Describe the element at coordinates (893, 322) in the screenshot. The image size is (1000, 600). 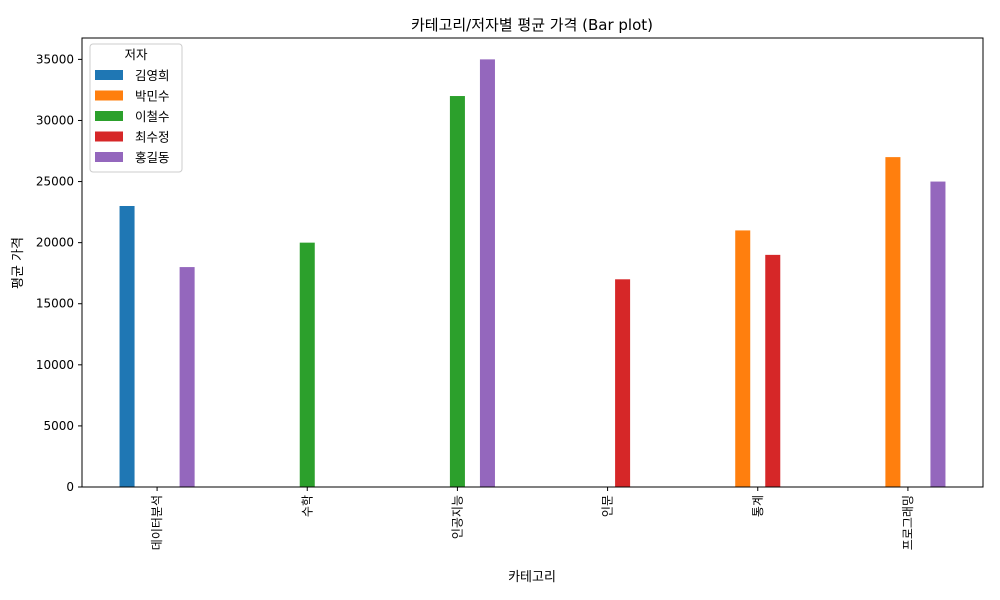
I see `bar-박민수-프로그래밍` at that location.